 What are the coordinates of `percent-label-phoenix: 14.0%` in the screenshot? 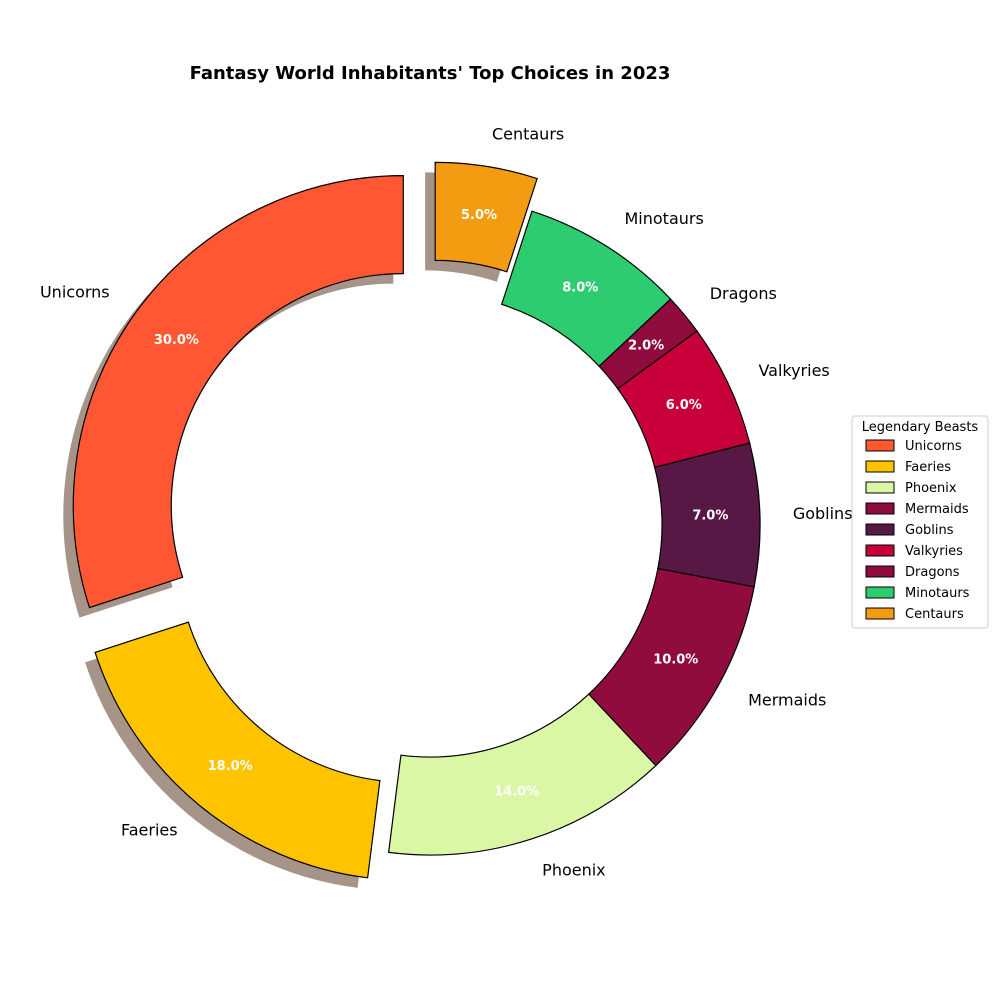 It's located at (516, 791).